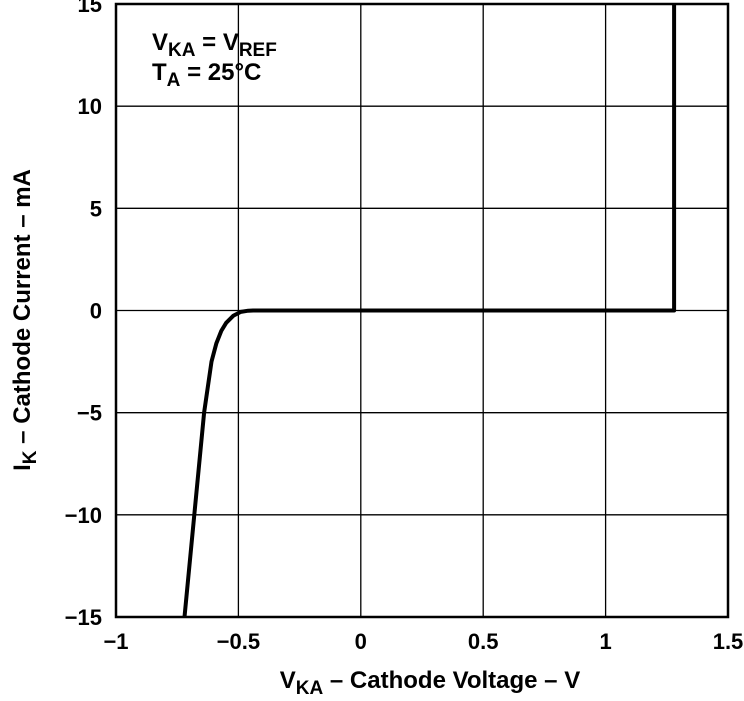 The width and height of the screenshot is (744, 701). I want to click on x-tick-label: −0.5, so click(238, 641).